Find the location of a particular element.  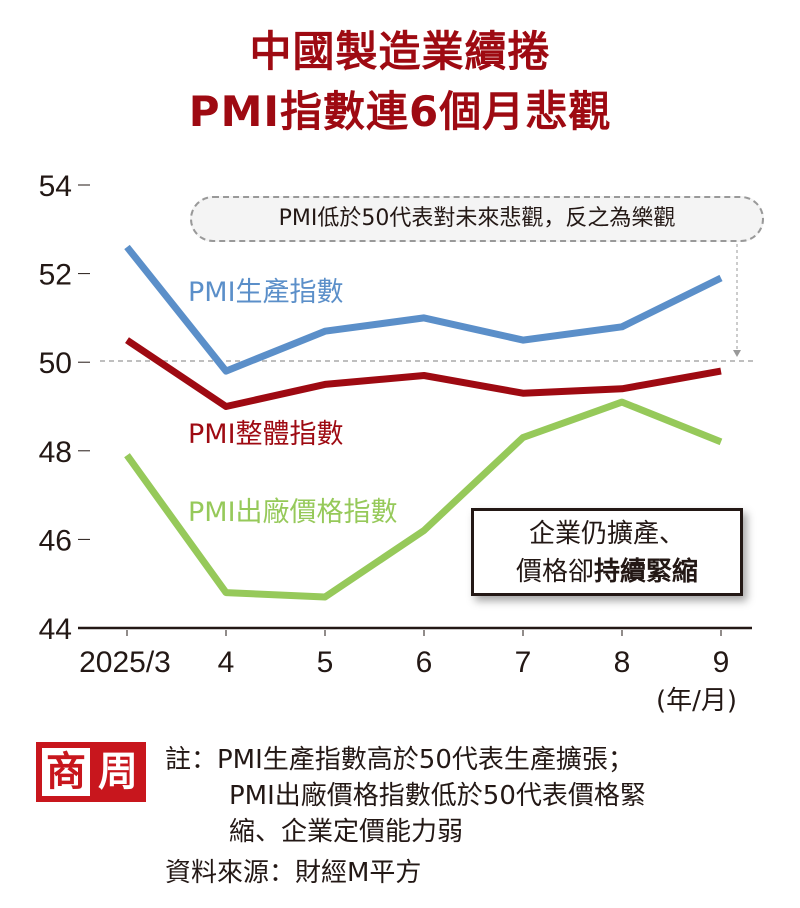

x-axis: 2025/3 4 5 6 7 8 9 is located at coordinates (415, 652).